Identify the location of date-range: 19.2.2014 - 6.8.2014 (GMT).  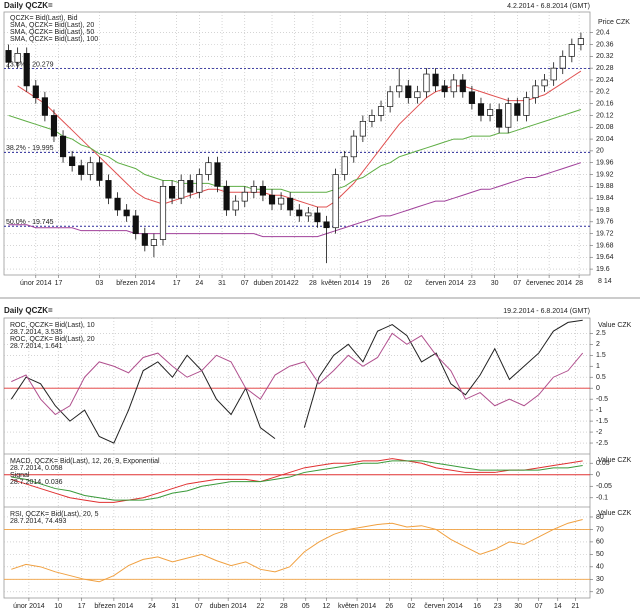
(546, 311).